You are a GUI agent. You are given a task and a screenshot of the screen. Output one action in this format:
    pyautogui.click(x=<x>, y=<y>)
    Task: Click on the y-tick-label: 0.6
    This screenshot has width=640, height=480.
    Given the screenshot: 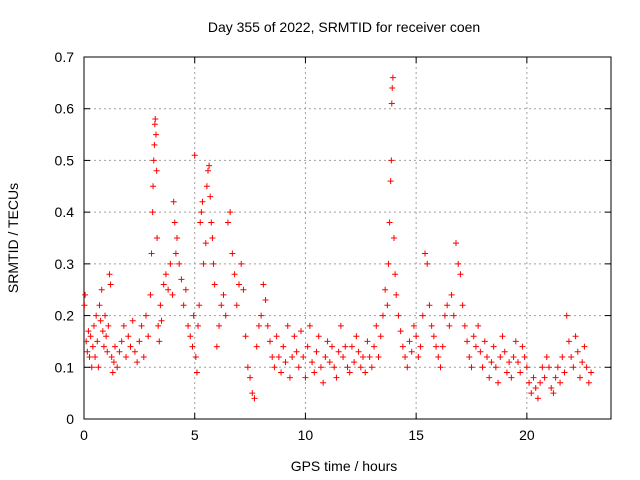 What is the action you would take?
    pyautogui.click(x=65, y=109)
    